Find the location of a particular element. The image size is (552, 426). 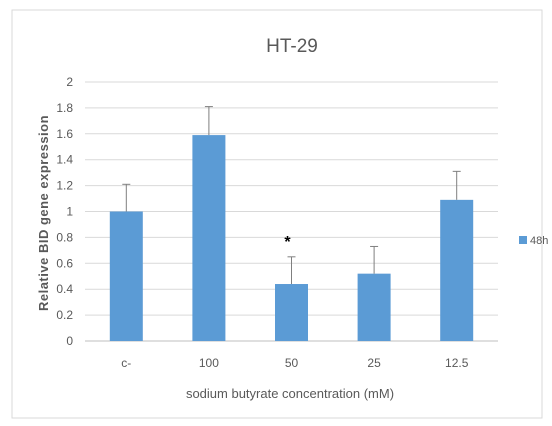

x-tick-label: 25 is located at coordinates (374, 363).